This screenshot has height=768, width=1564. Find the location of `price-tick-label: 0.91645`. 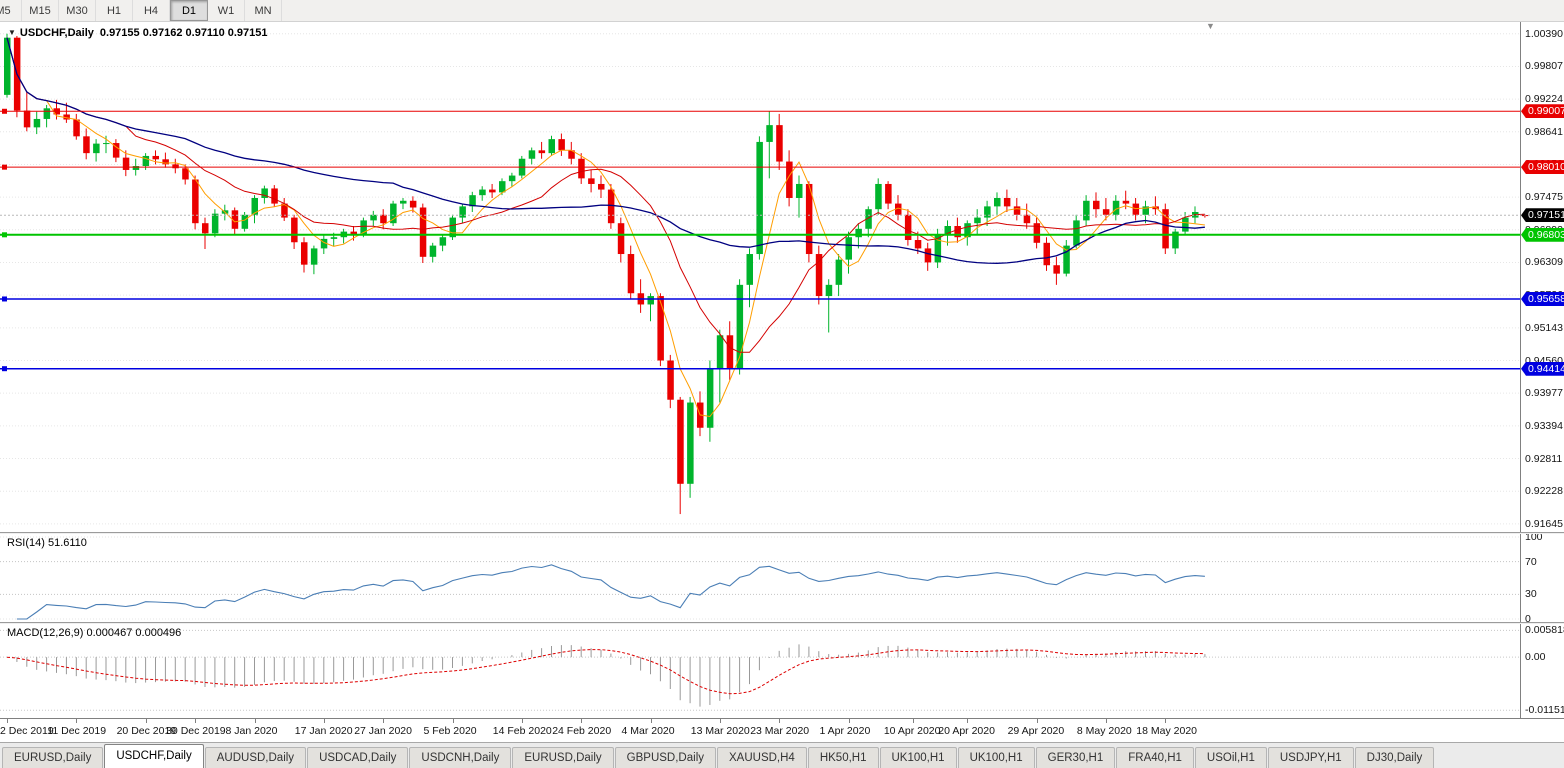

price-tick-label: 0.91645 is located at coordinates (1544, 523).